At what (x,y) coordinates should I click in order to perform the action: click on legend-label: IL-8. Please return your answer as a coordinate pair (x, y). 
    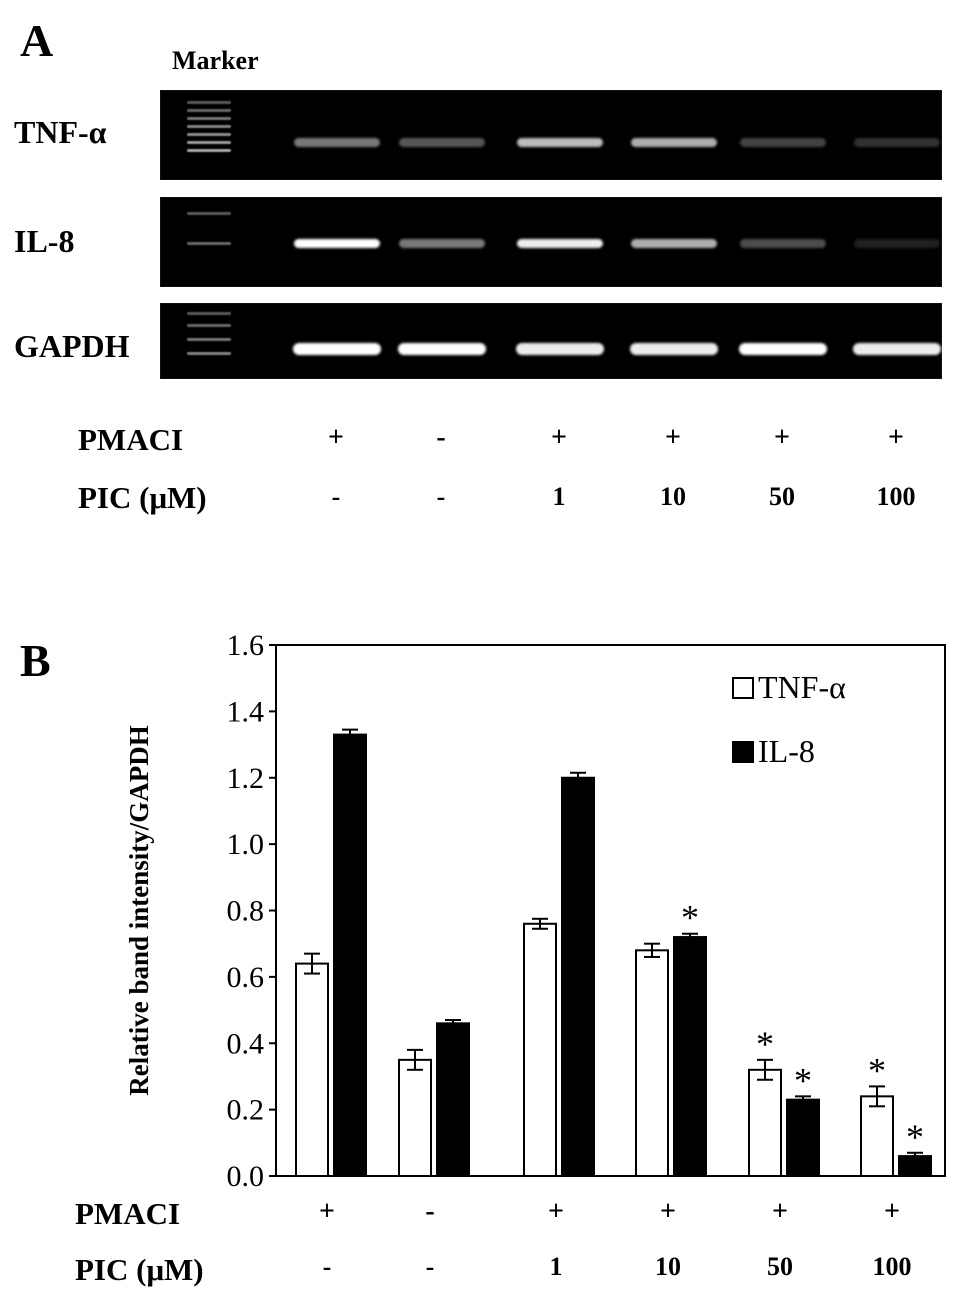
    Looking at the image, I should click on (786, 751).